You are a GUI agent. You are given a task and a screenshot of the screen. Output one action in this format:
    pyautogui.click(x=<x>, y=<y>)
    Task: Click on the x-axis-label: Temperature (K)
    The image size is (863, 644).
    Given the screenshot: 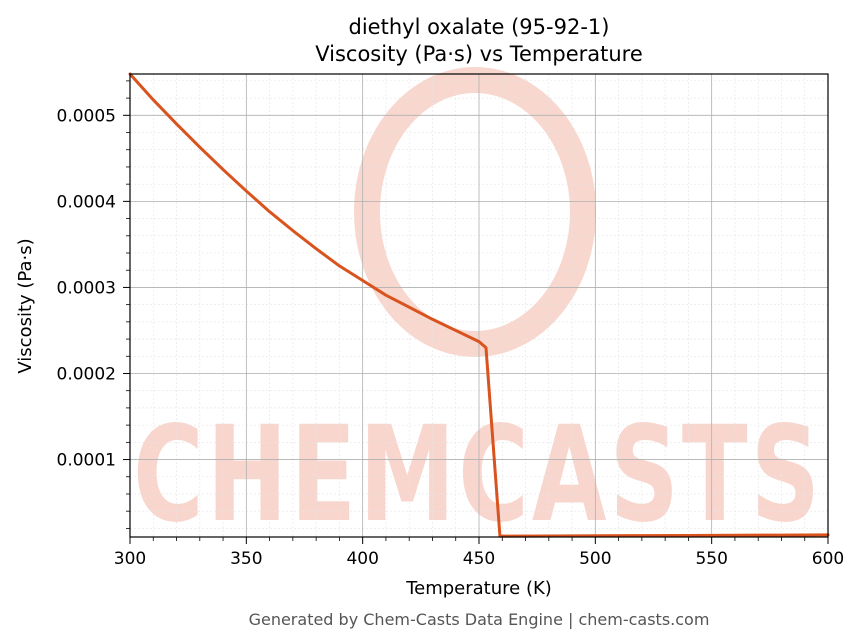 What is the action you would take?
    pyautogui.click(x=478, y=588)
    